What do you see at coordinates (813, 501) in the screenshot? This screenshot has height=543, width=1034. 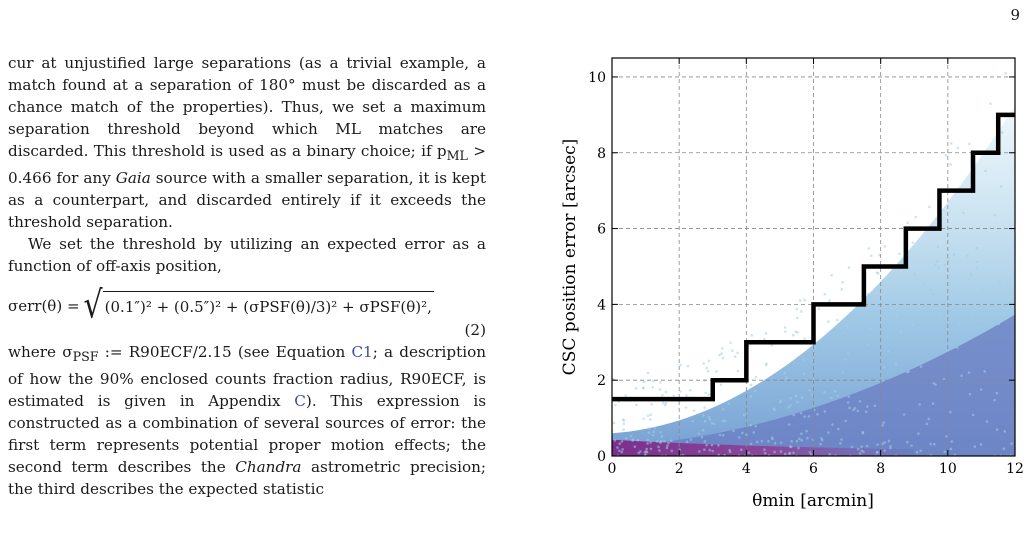 I see `x-axis-label: θmin [arcmin]` at bounding box center [813, 501].